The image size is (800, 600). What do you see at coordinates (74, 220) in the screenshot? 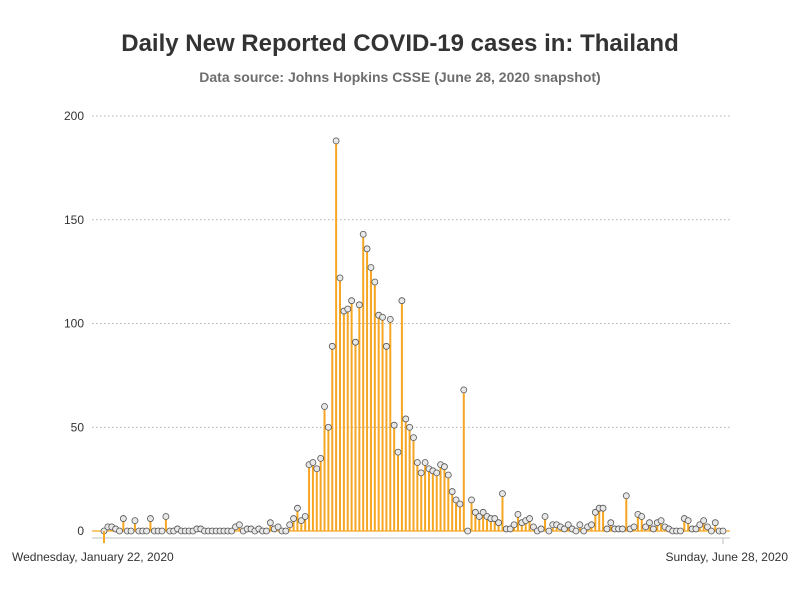
I see `y-tick-label: 150` at bounding box center [74, 220].